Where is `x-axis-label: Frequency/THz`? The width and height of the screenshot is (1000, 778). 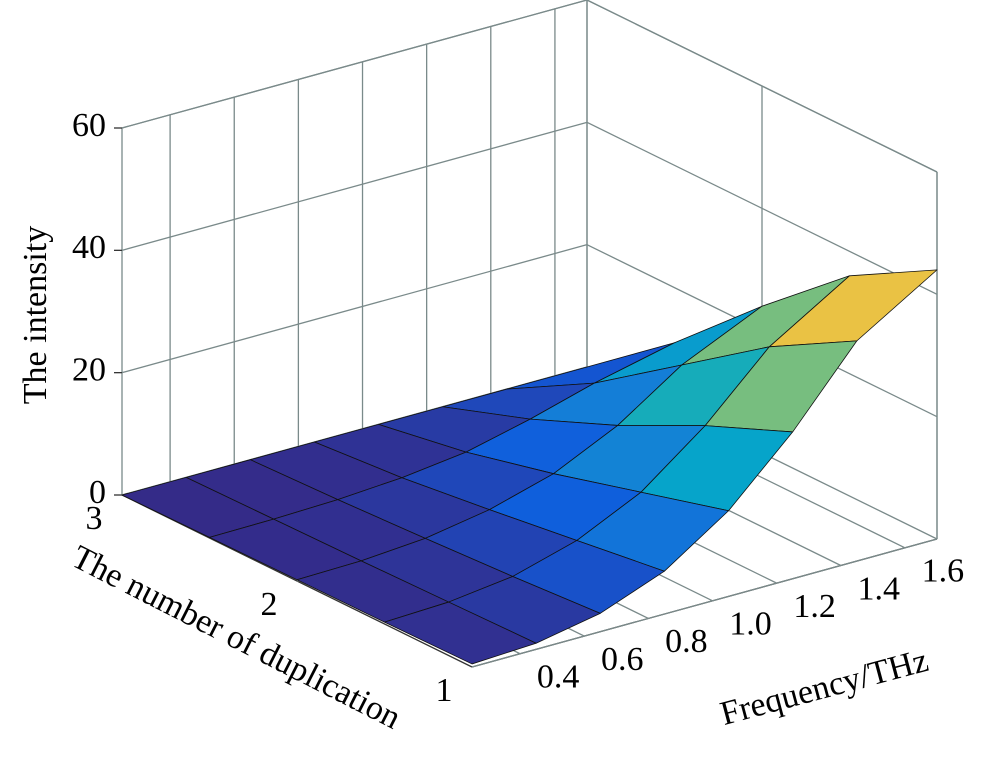
x-axis-label: Frequency/THz is located at coordinates (824, 687).